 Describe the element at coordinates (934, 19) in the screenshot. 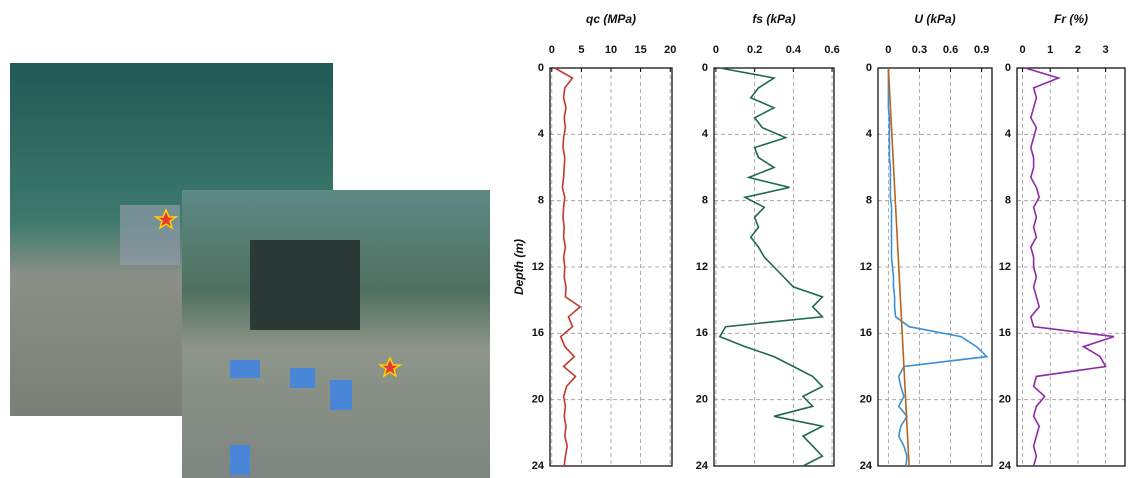

I see `chart-title: U (kPa)` at that location.